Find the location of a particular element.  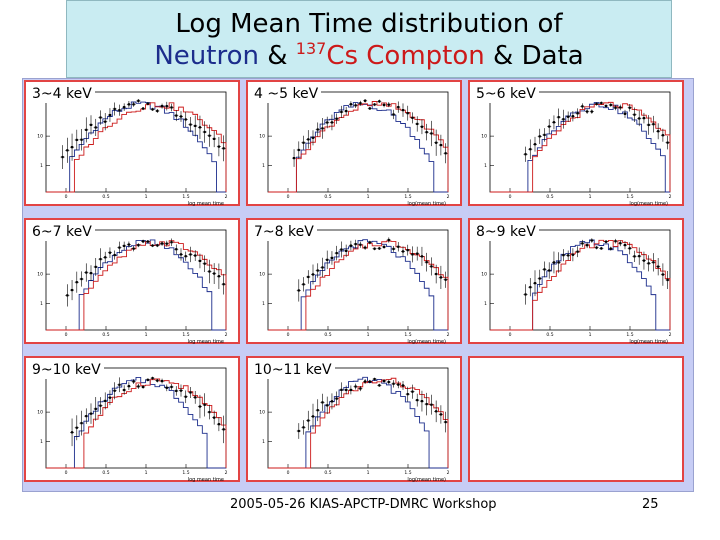

empty-panel is located at coordinates (576, 419).